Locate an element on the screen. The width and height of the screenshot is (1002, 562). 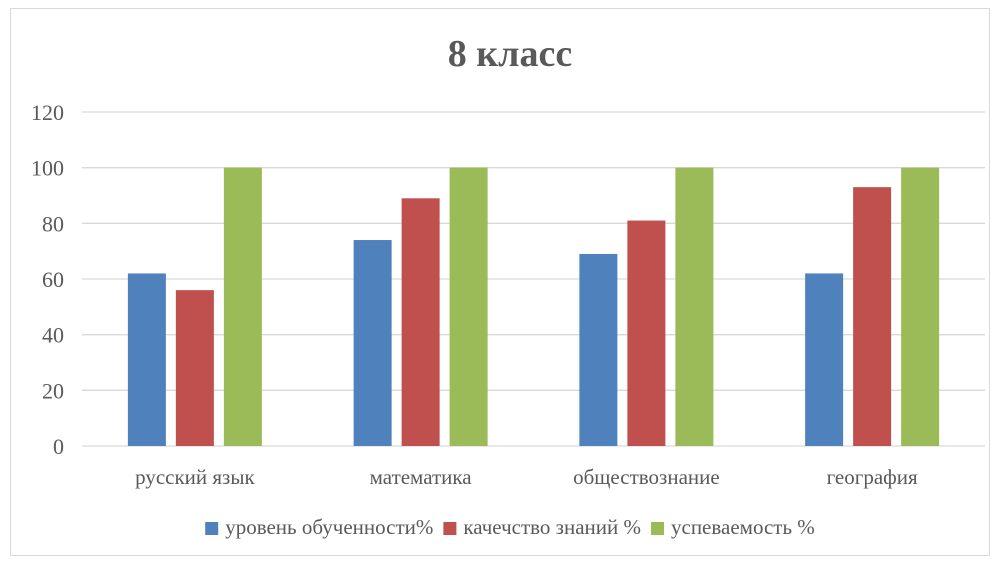
category-label: обществознание is located at coordinates (646, 477).